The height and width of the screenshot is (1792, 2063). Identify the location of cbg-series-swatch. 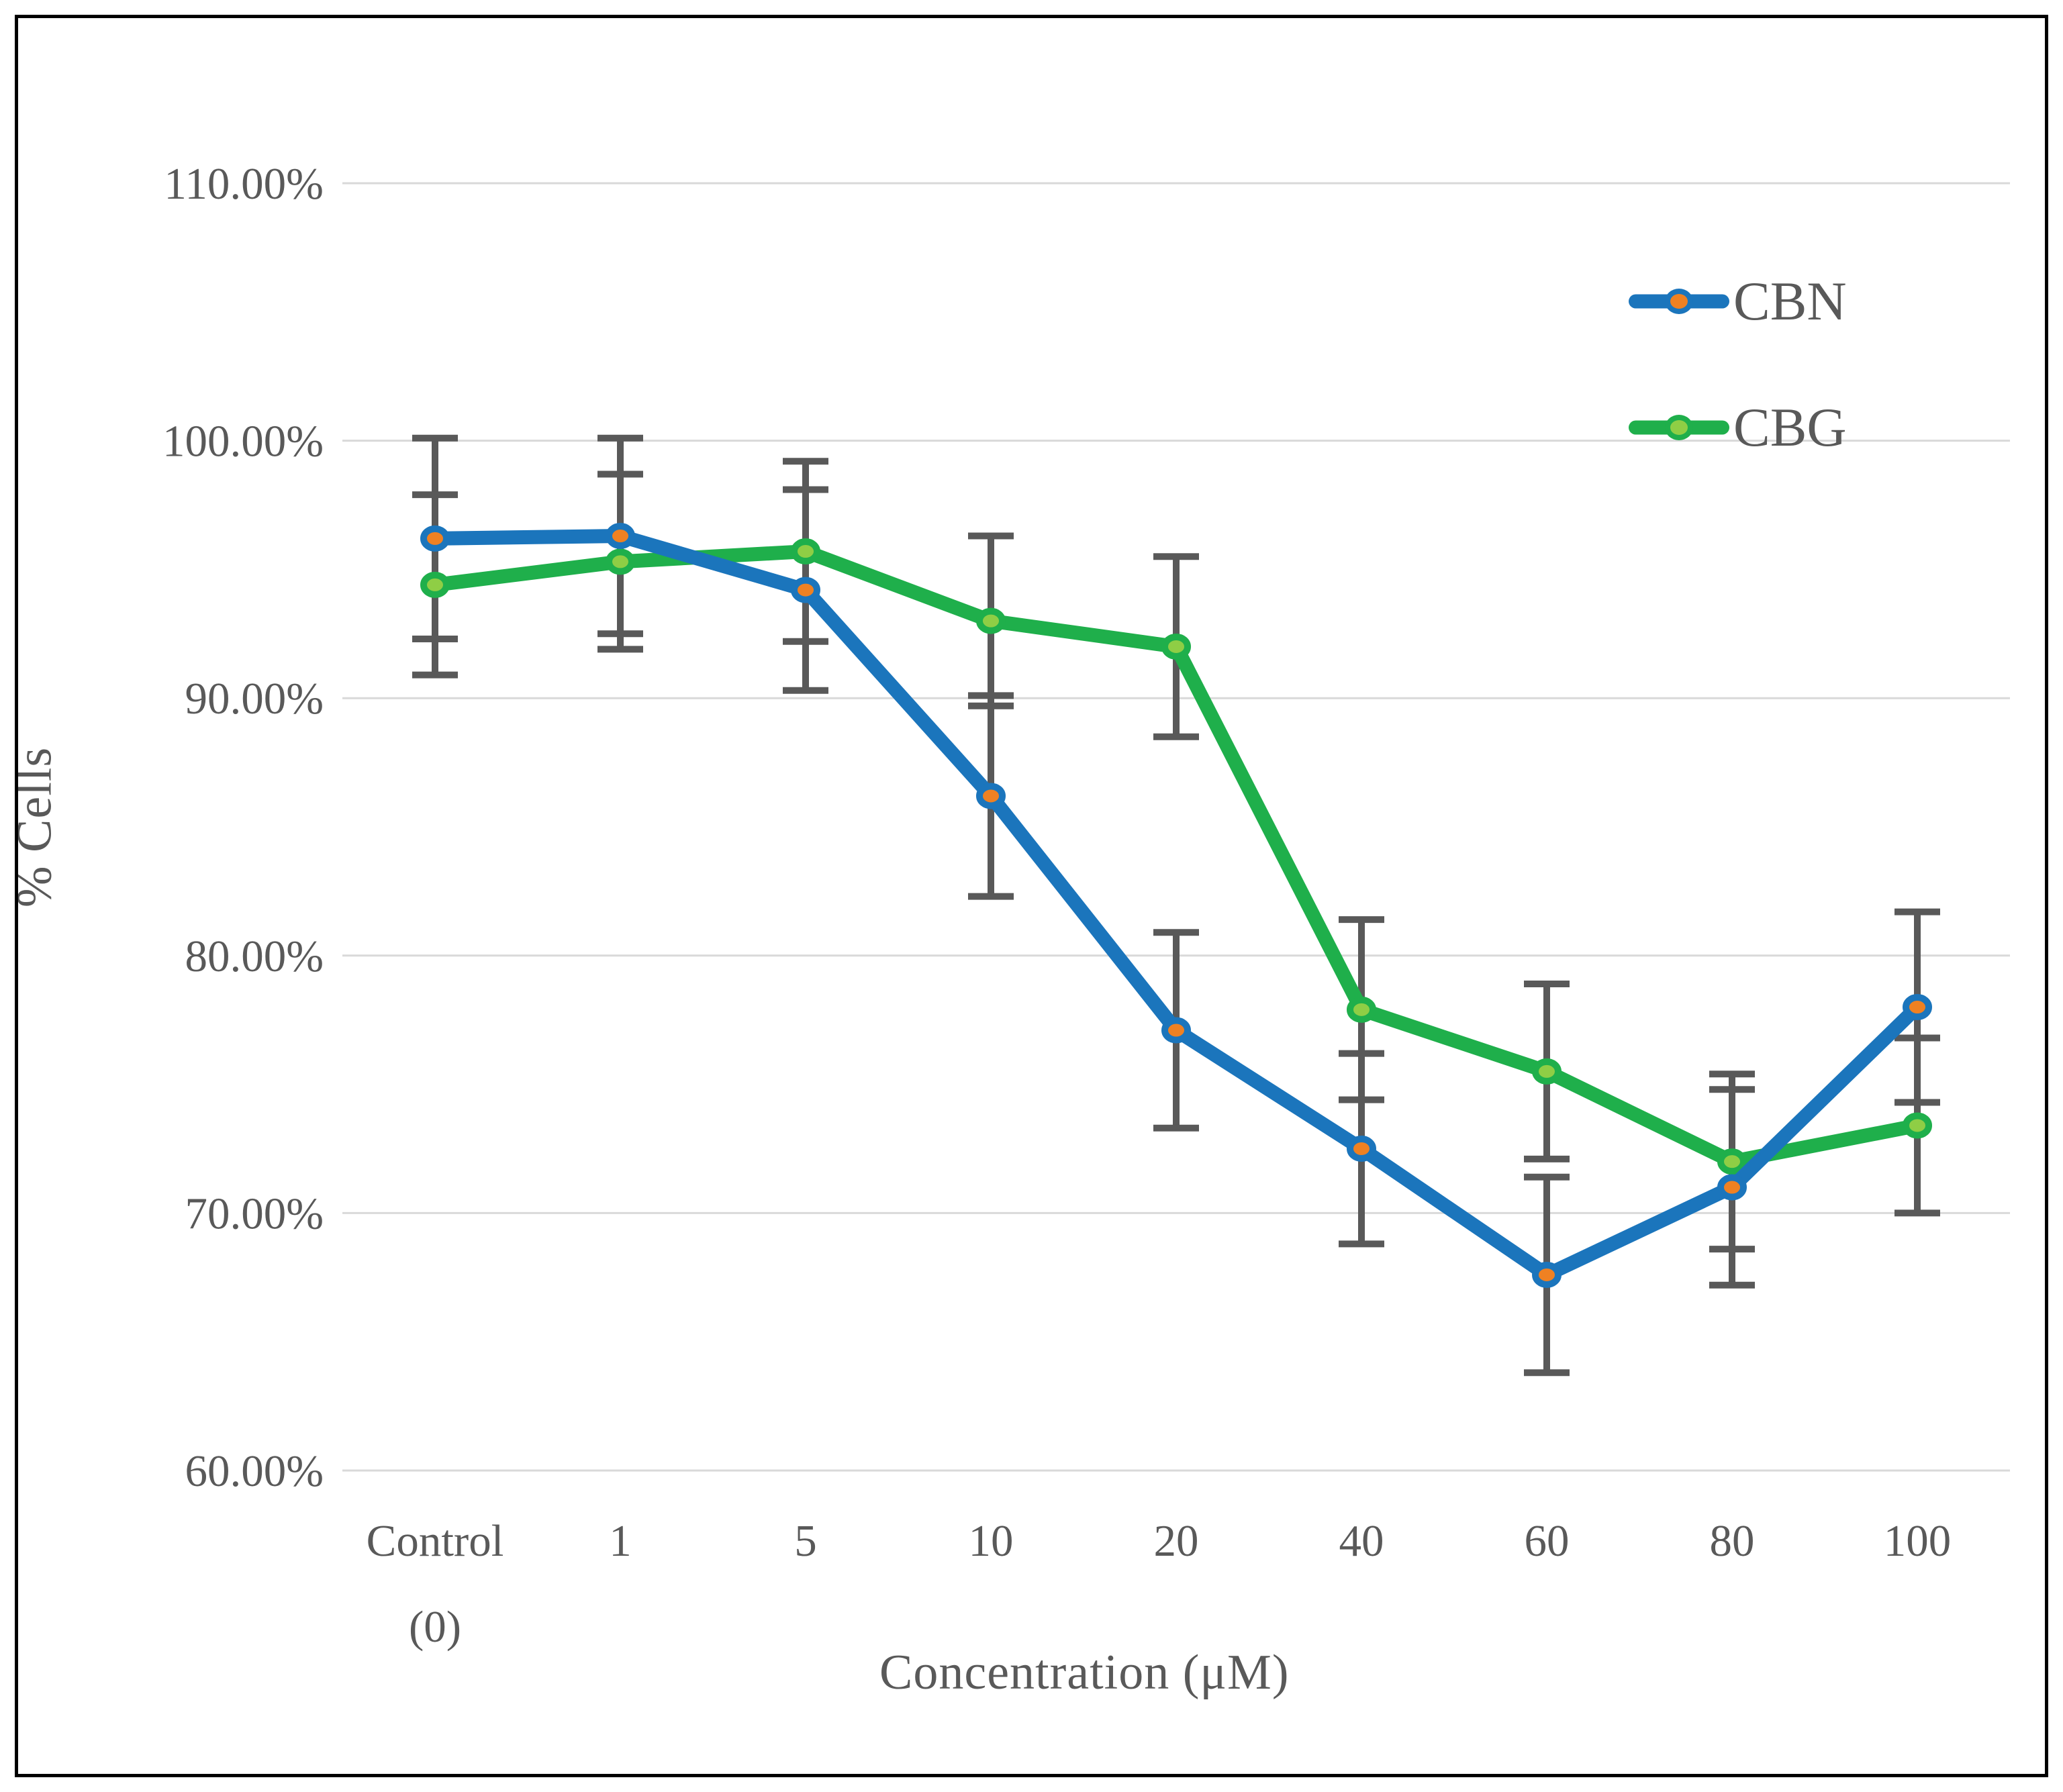
(1679, 428).